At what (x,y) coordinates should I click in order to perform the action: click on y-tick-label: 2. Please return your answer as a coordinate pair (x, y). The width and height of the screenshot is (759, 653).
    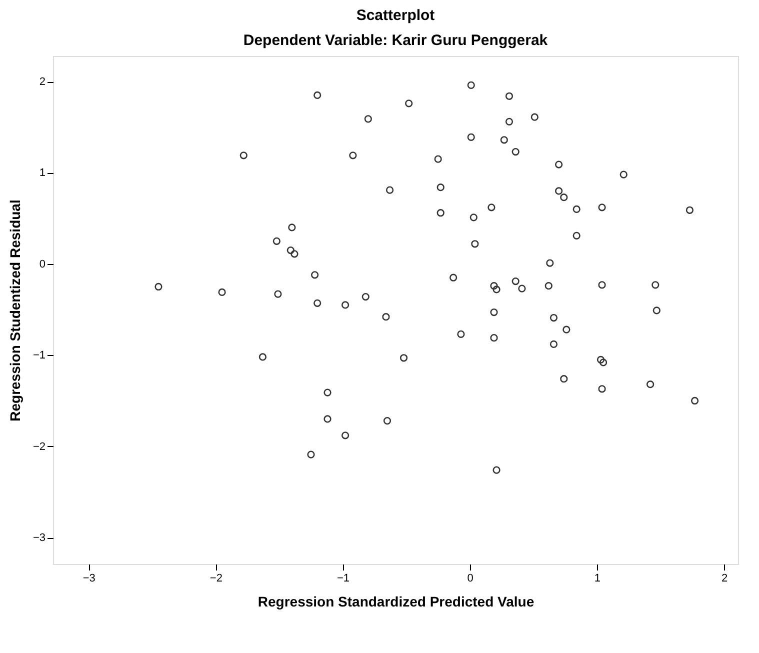
    Looking at the image, I should click on (42, 82).